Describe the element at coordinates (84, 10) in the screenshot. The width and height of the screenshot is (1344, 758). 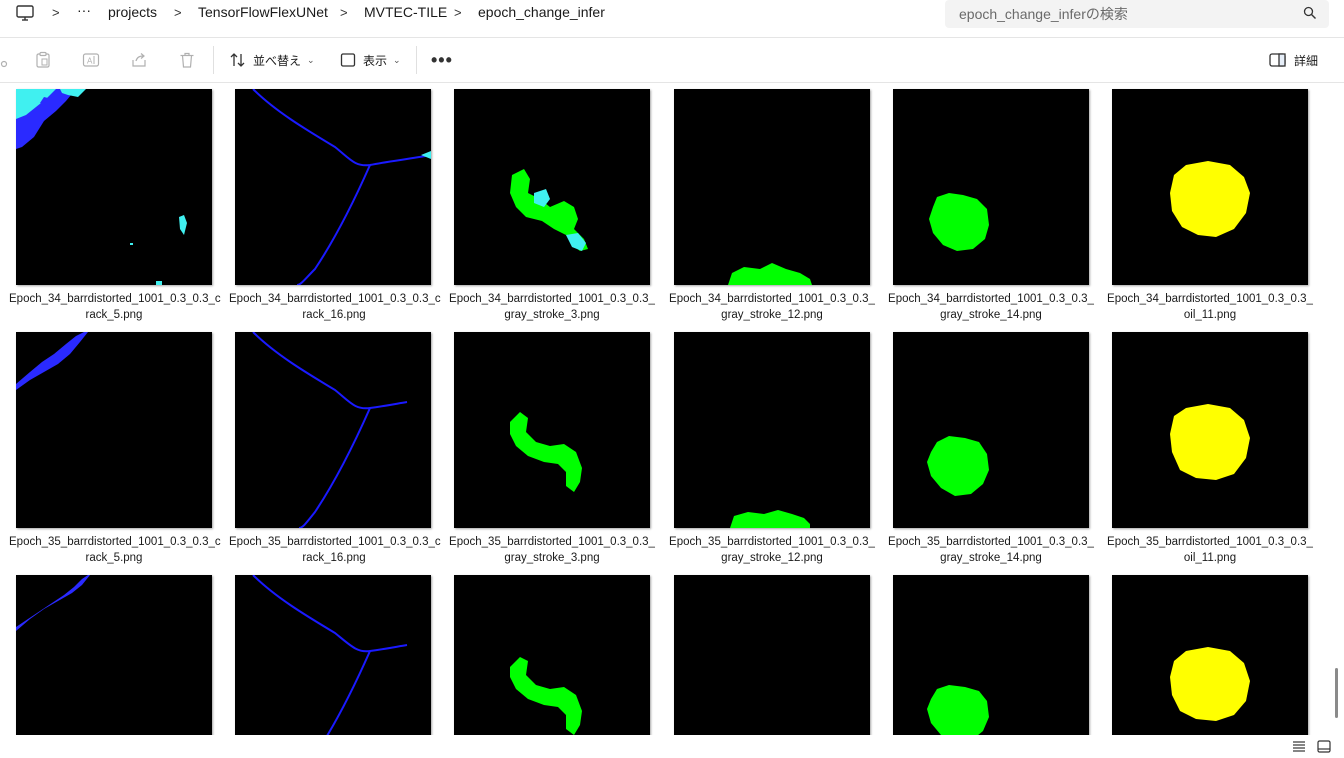
I see `breadcrumb-more: ···` at that location.